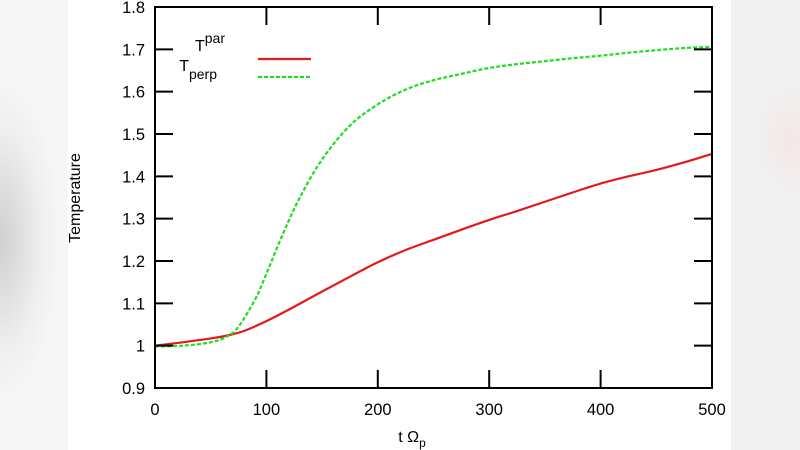 The height and width of the screenshot is (450, 800). I want to click on x-tick-label: 0, so click(154, 410).